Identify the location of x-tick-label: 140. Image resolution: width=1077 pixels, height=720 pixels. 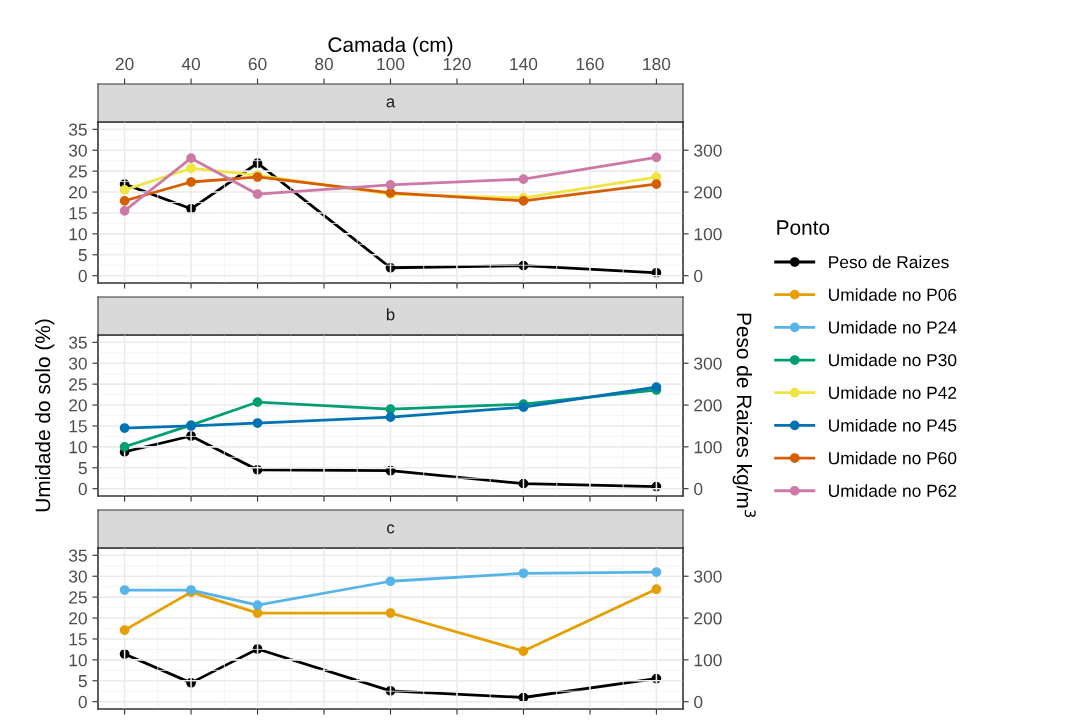
(524, 64).